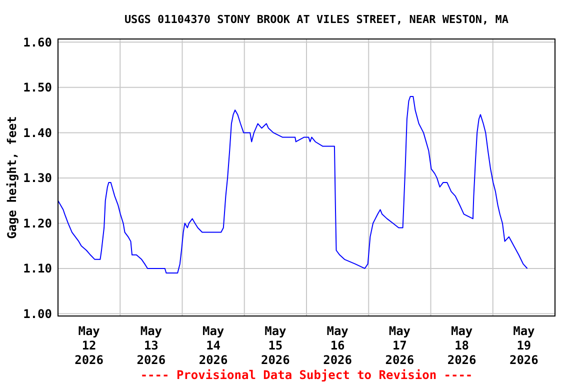  I want to click on x-tick-label: May 19 2026, so click(523, 345).